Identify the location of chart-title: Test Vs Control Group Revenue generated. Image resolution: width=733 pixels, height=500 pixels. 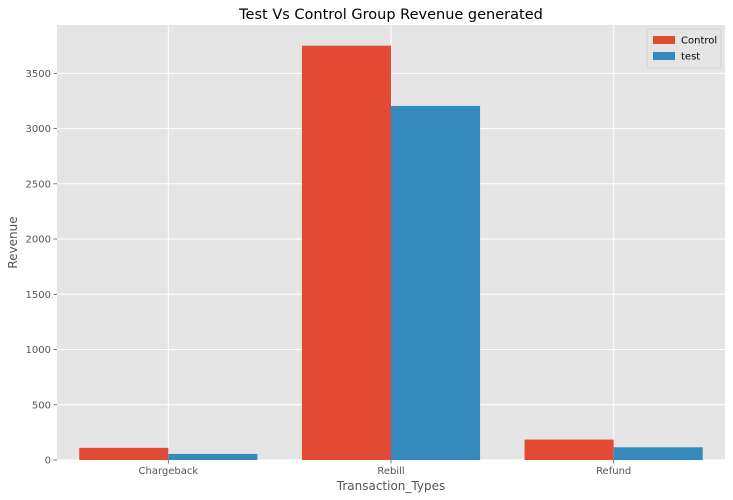
(390, 15).